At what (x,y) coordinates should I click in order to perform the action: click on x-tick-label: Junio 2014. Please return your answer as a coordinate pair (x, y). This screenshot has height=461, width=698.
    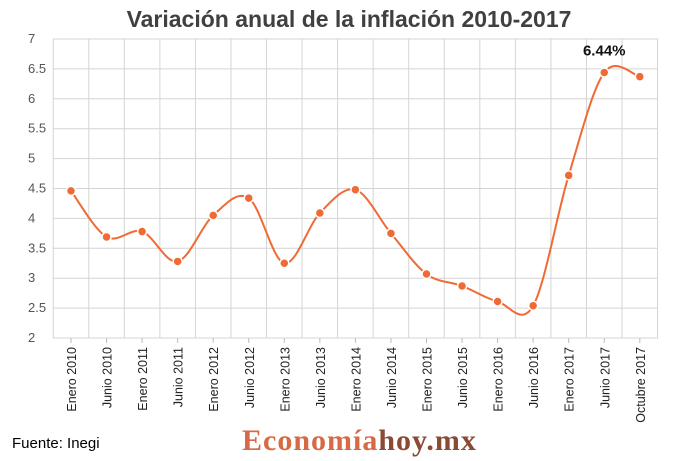
    Looking at the image, I should click on (392, 377).